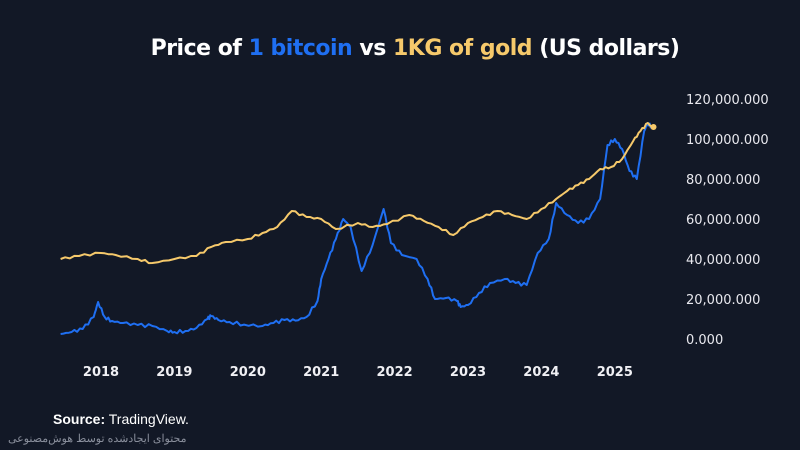 Image resolution: width=800 pixels, height=450 pixels. I want to click on source-note: Source: TradingView., so click(121, 419).